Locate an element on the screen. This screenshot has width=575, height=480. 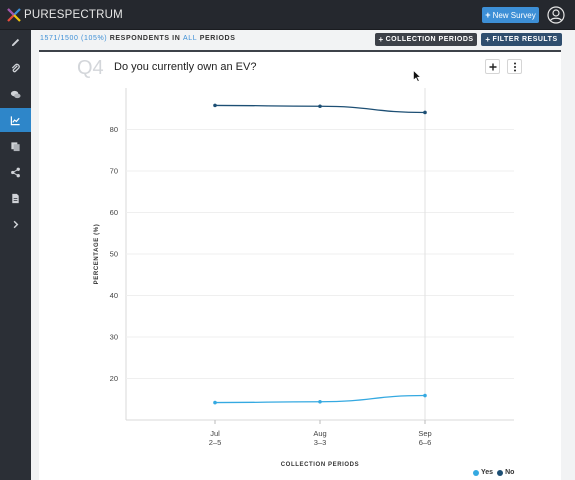
more-options-button is located at coordinates (514, 66).